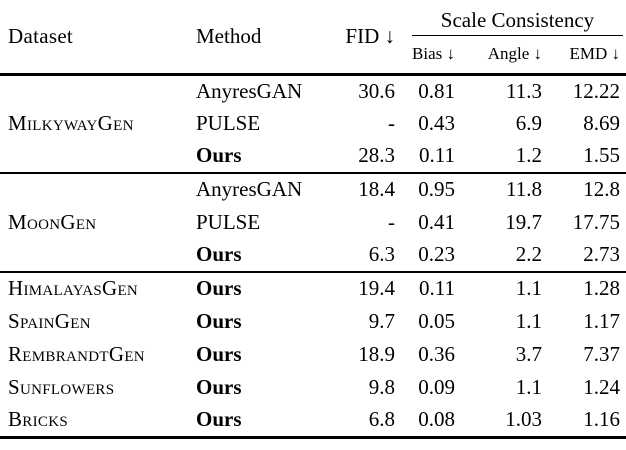 The height and width of the screenshot is (450, 626). Describe the element at coordinates (601, 353) in the screenshot. I see `emd-cell: 7.37` at that location.